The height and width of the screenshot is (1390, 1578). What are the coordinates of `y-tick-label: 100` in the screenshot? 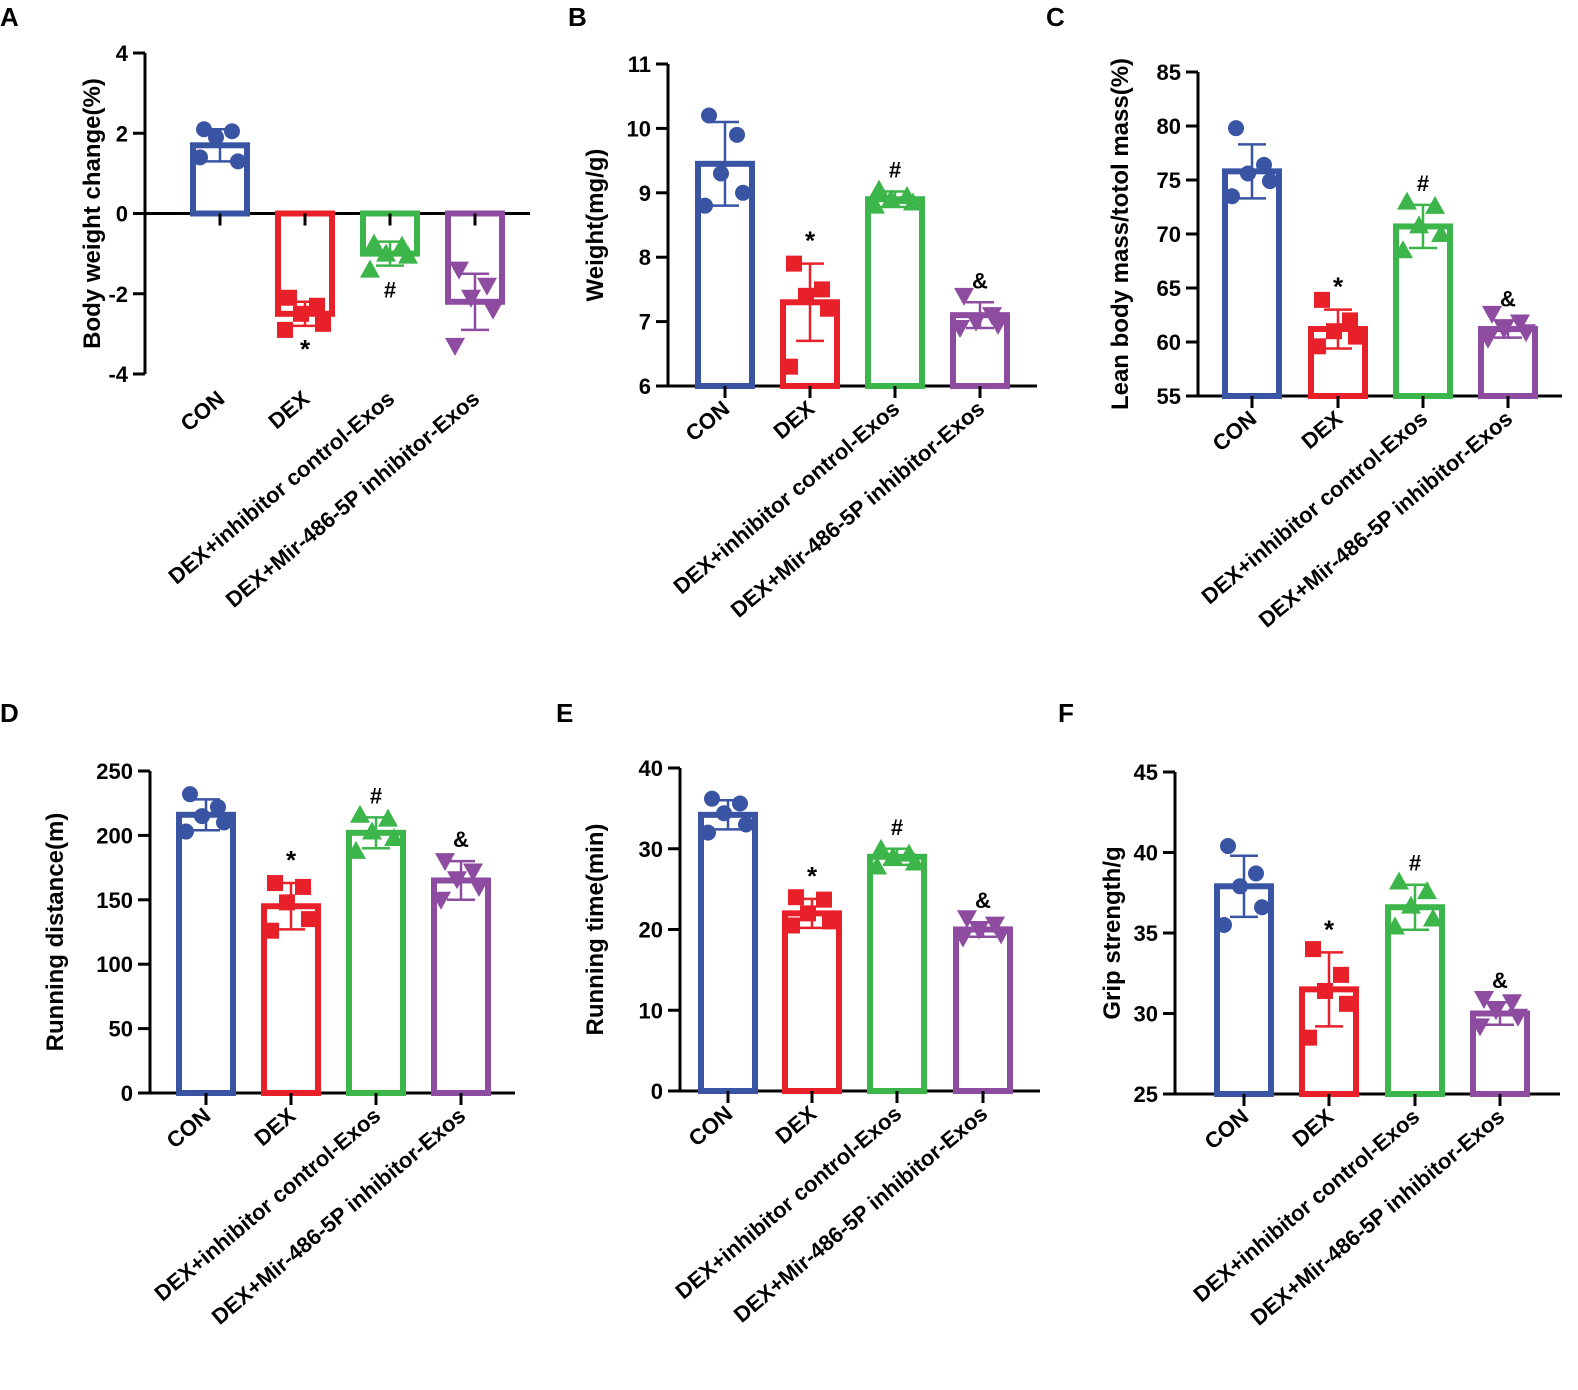 It's located at (114, 964).